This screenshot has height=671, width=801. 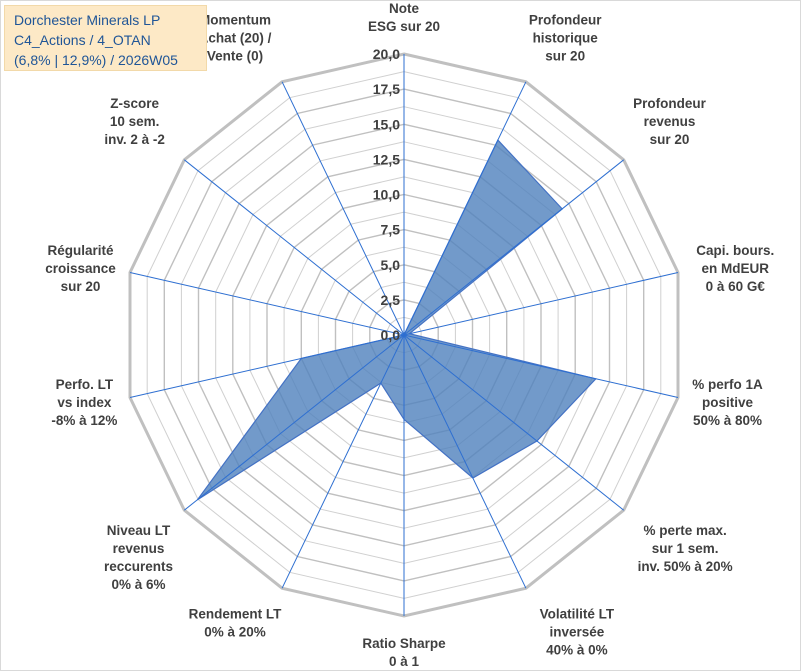 I want to click on tick-label: 20,0, so click(x=386, y=54).